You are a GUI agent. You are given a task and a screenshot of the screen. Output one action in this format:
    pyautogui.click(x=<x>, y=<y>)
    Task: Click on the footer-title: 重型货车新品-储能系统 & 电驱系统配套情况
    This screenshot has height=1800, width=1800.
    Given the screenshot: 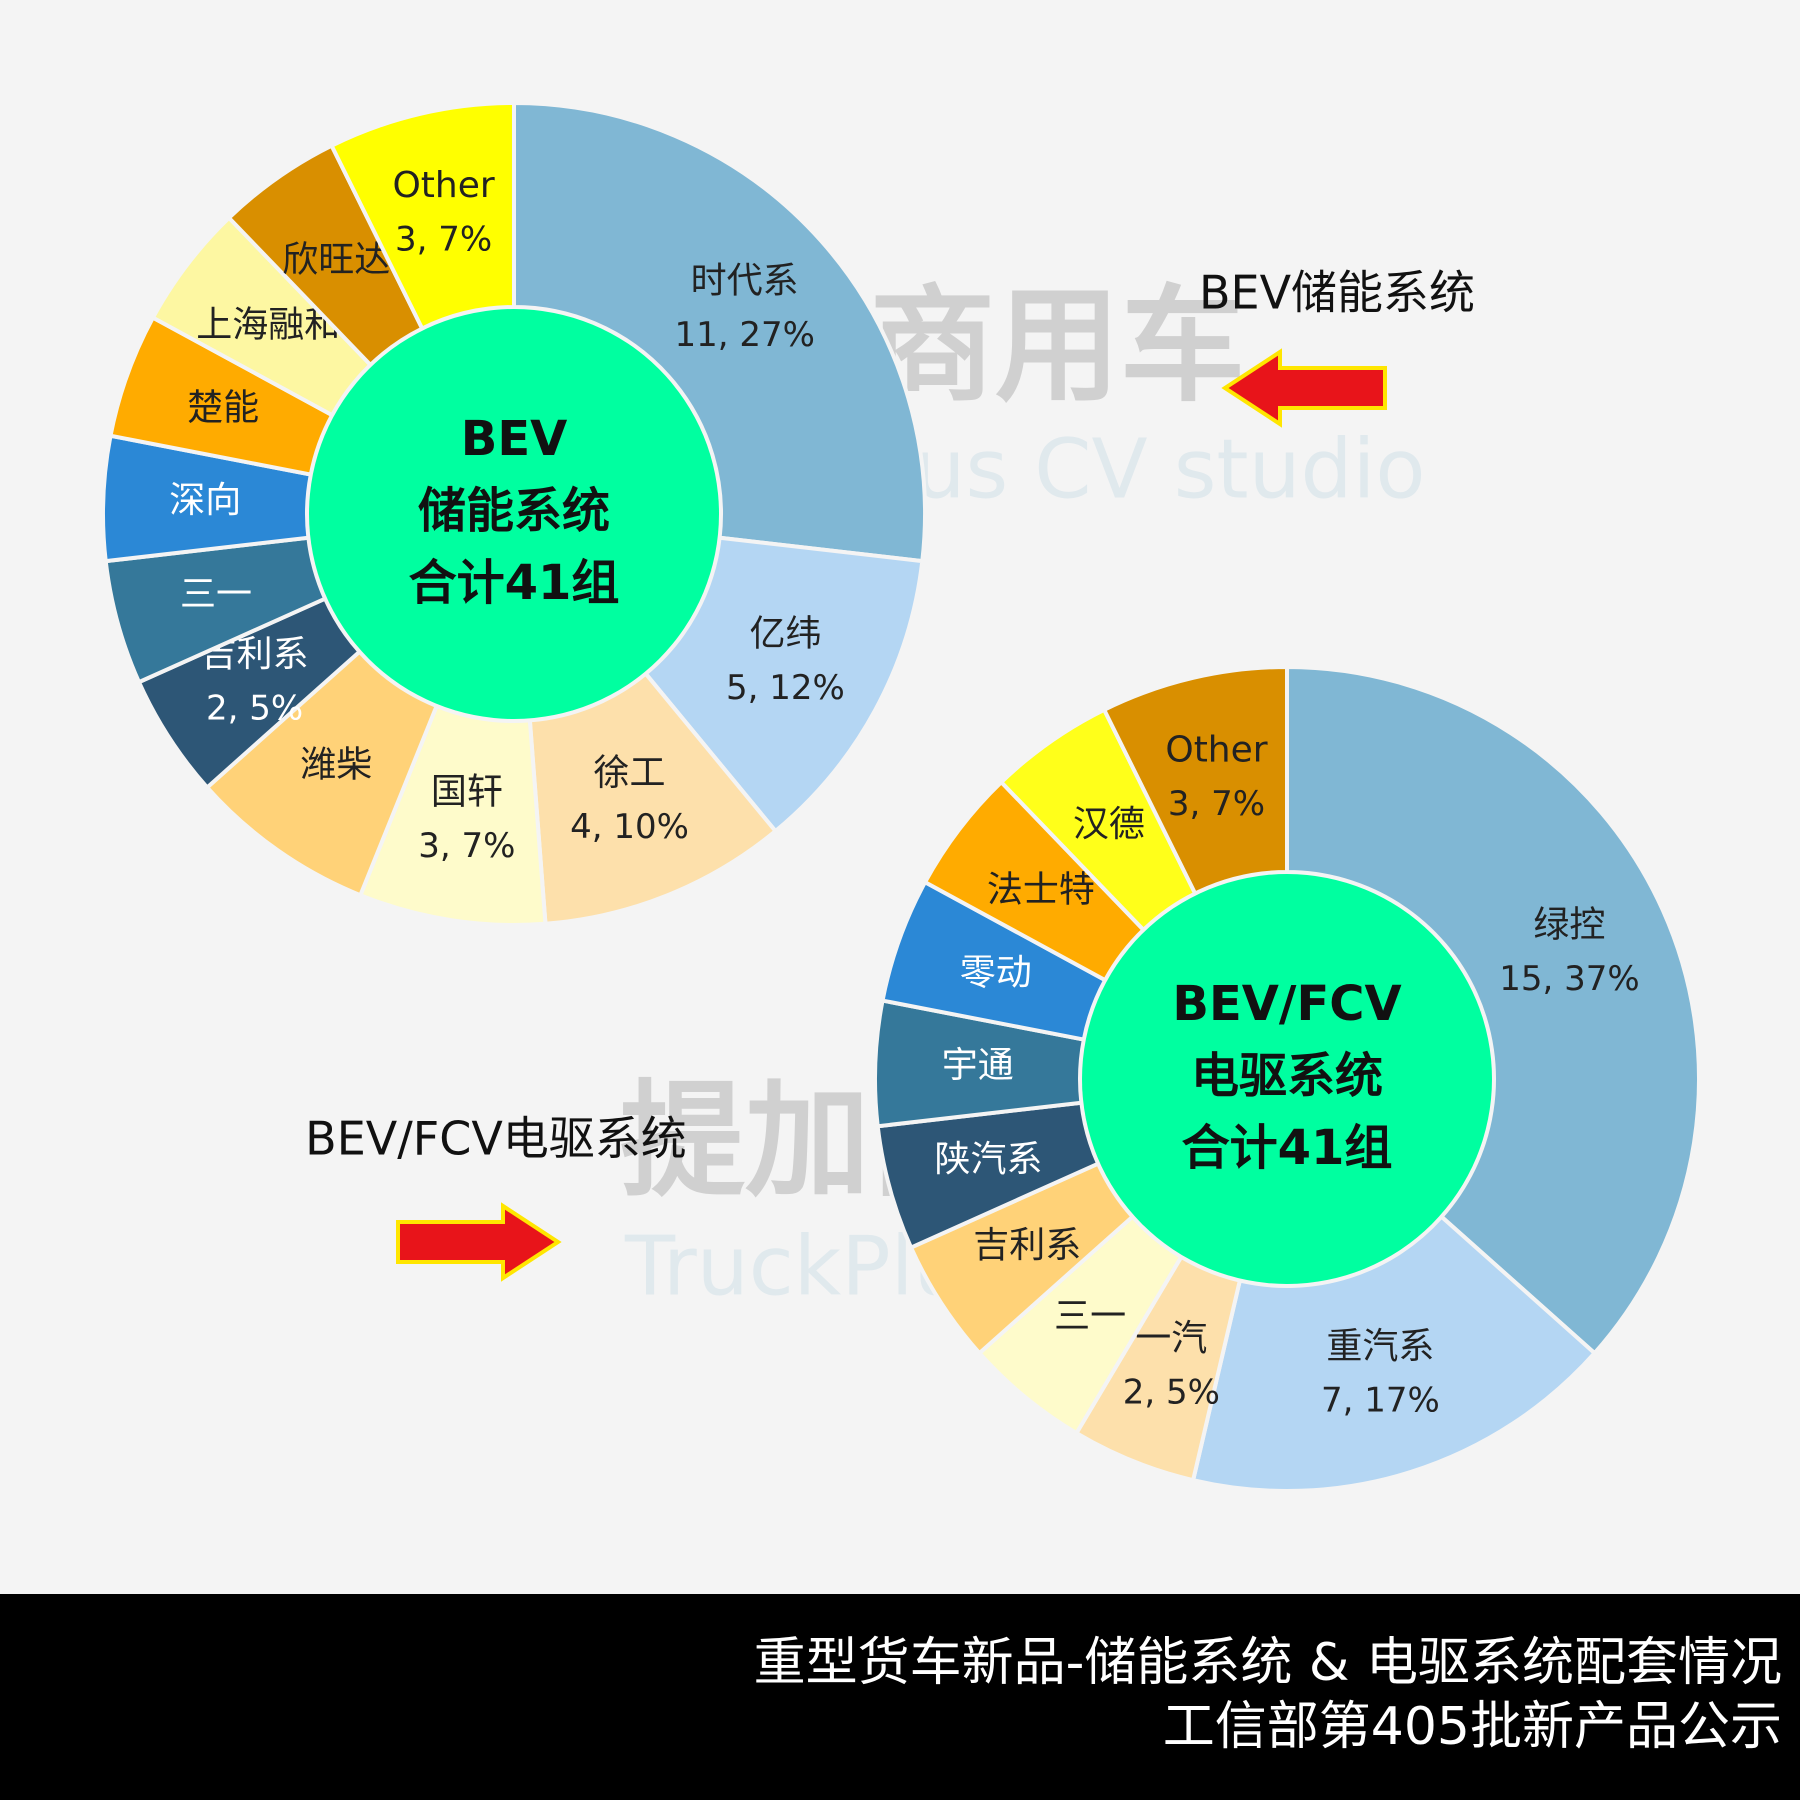 What is the action you would take?
    pyautogui.click(x=1268, y=1663)
    